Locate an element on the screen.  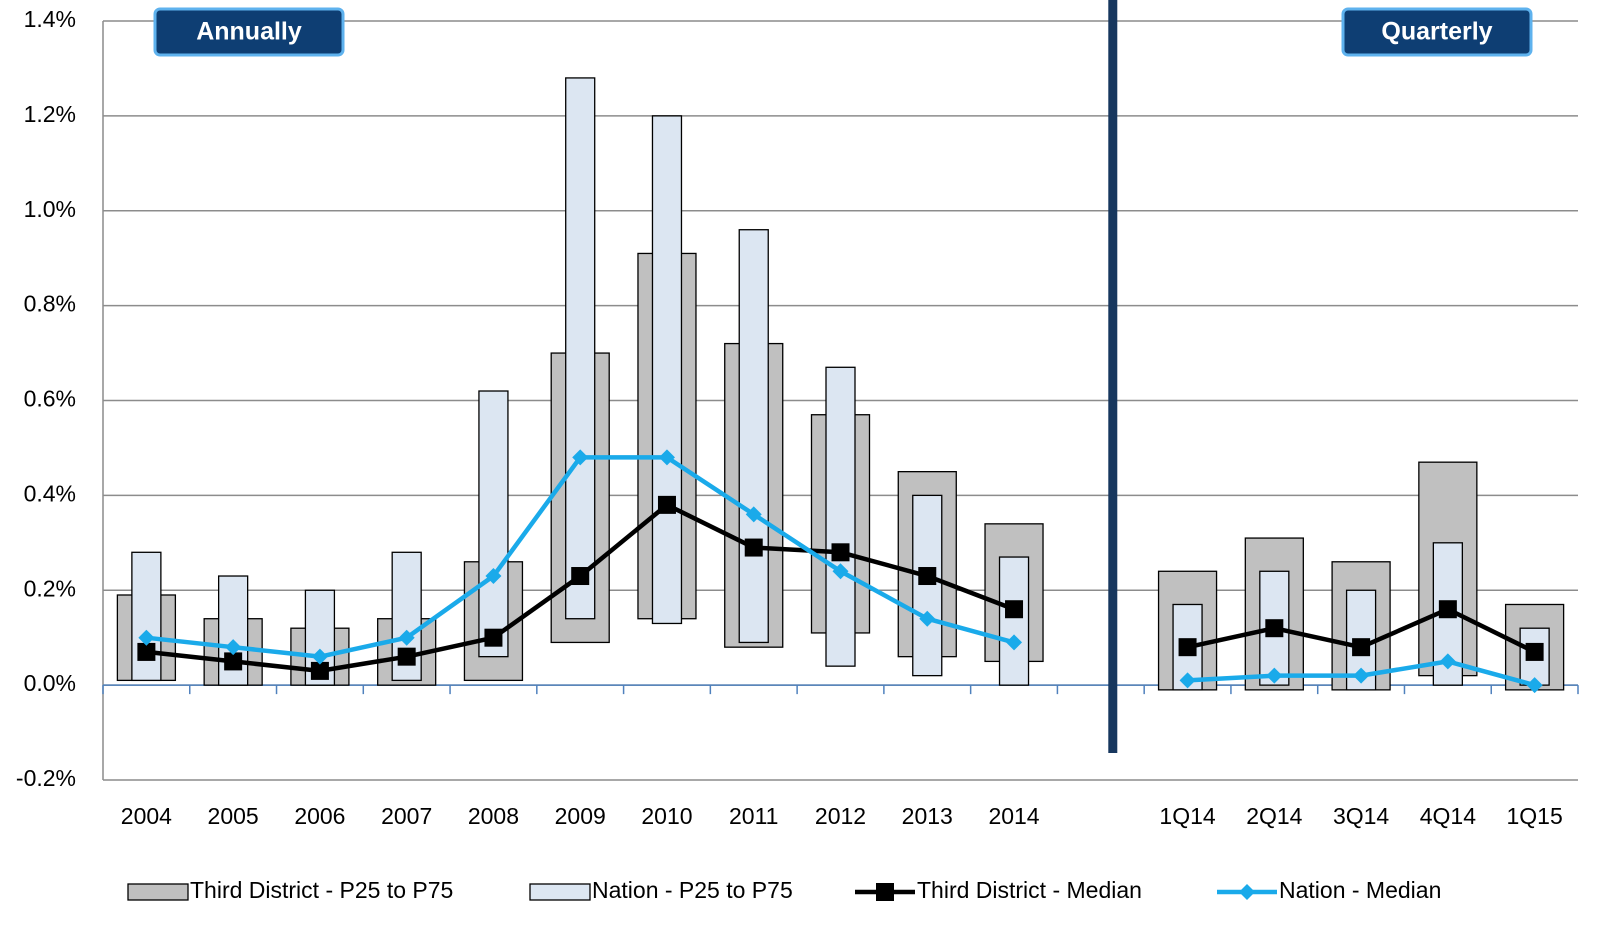
y-tick-label: 0.0% is located at coordinates (50, 683).